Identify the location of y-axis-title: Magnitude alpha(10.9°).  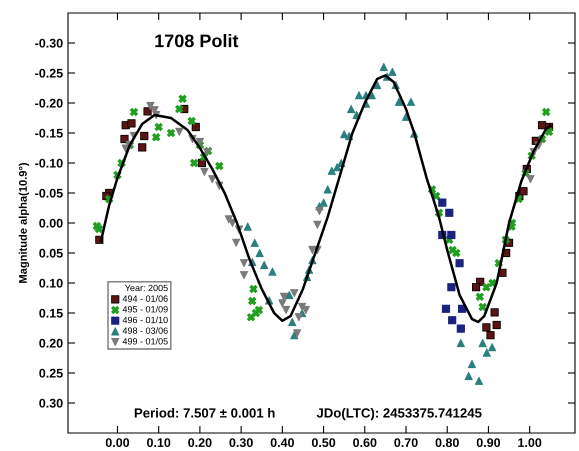
(24, 222).